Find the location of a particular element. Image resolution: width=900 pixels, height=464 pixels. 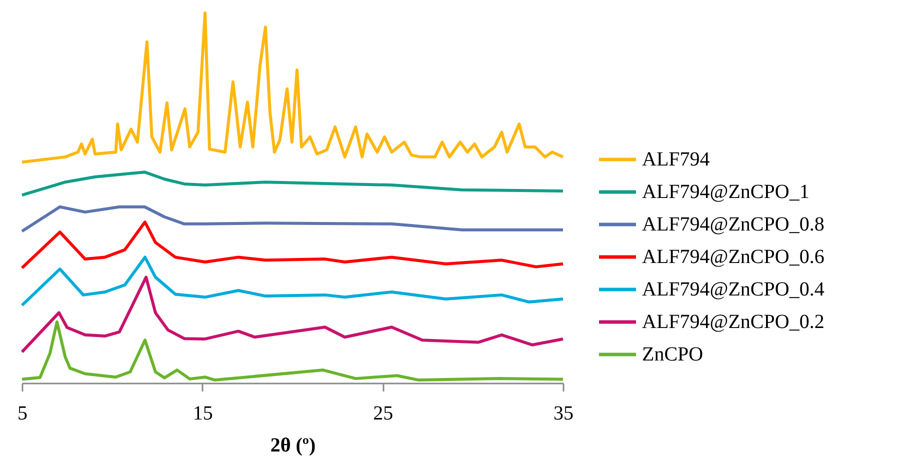

x-tick-label: 25 is located at coordinates (383, 413).